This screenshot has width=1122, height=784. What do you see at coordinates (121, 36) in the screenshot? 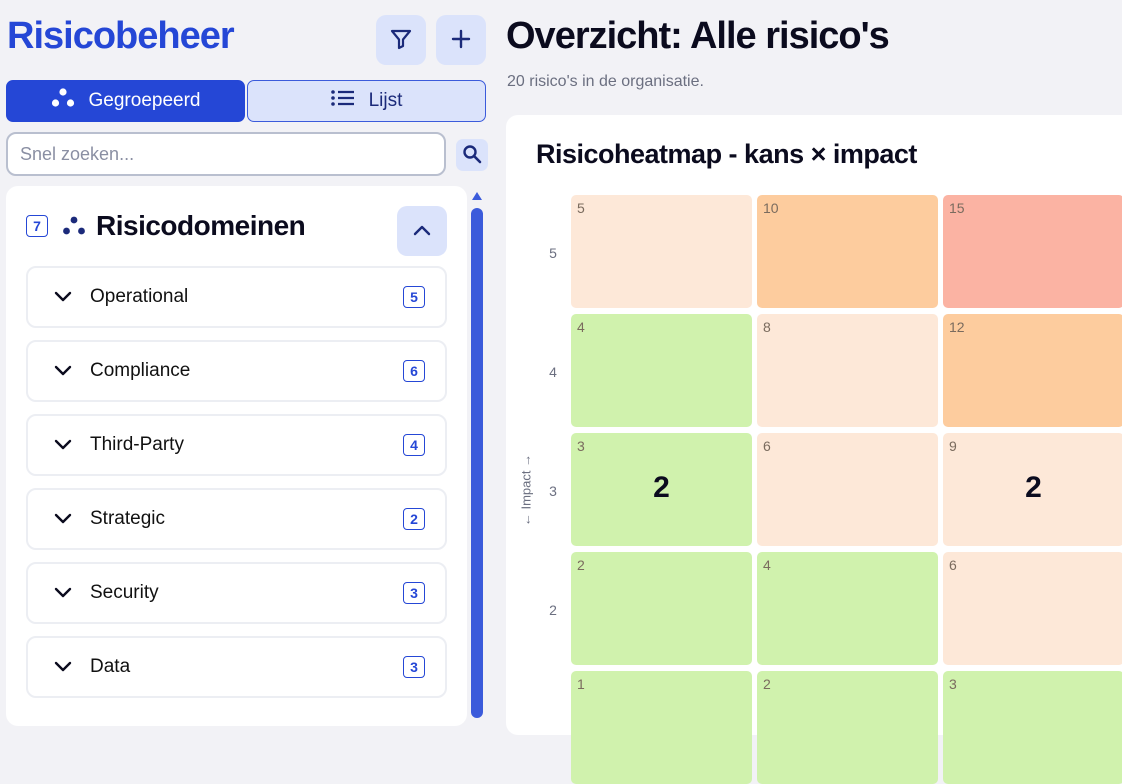
I see `app-title: Risicobeheer` at bounding box center [121, 36].